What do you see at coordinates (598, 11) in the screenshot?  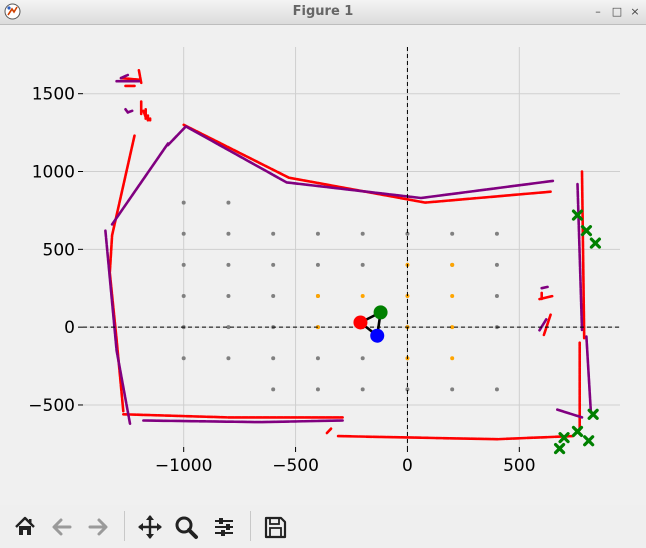 I see `minimize-button: –` at bounding box center [598, 11].